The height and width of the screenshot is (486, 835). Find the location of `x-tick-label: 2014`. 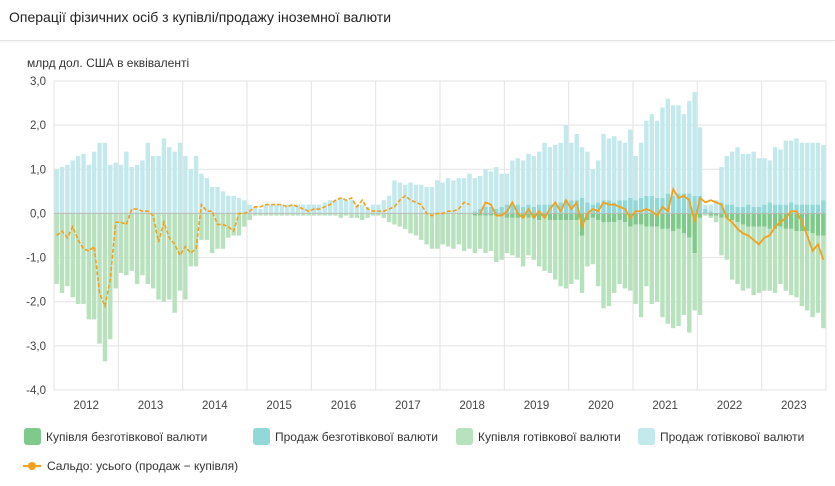

x-tick-label: 2014 is located at coordinates (215, 405).